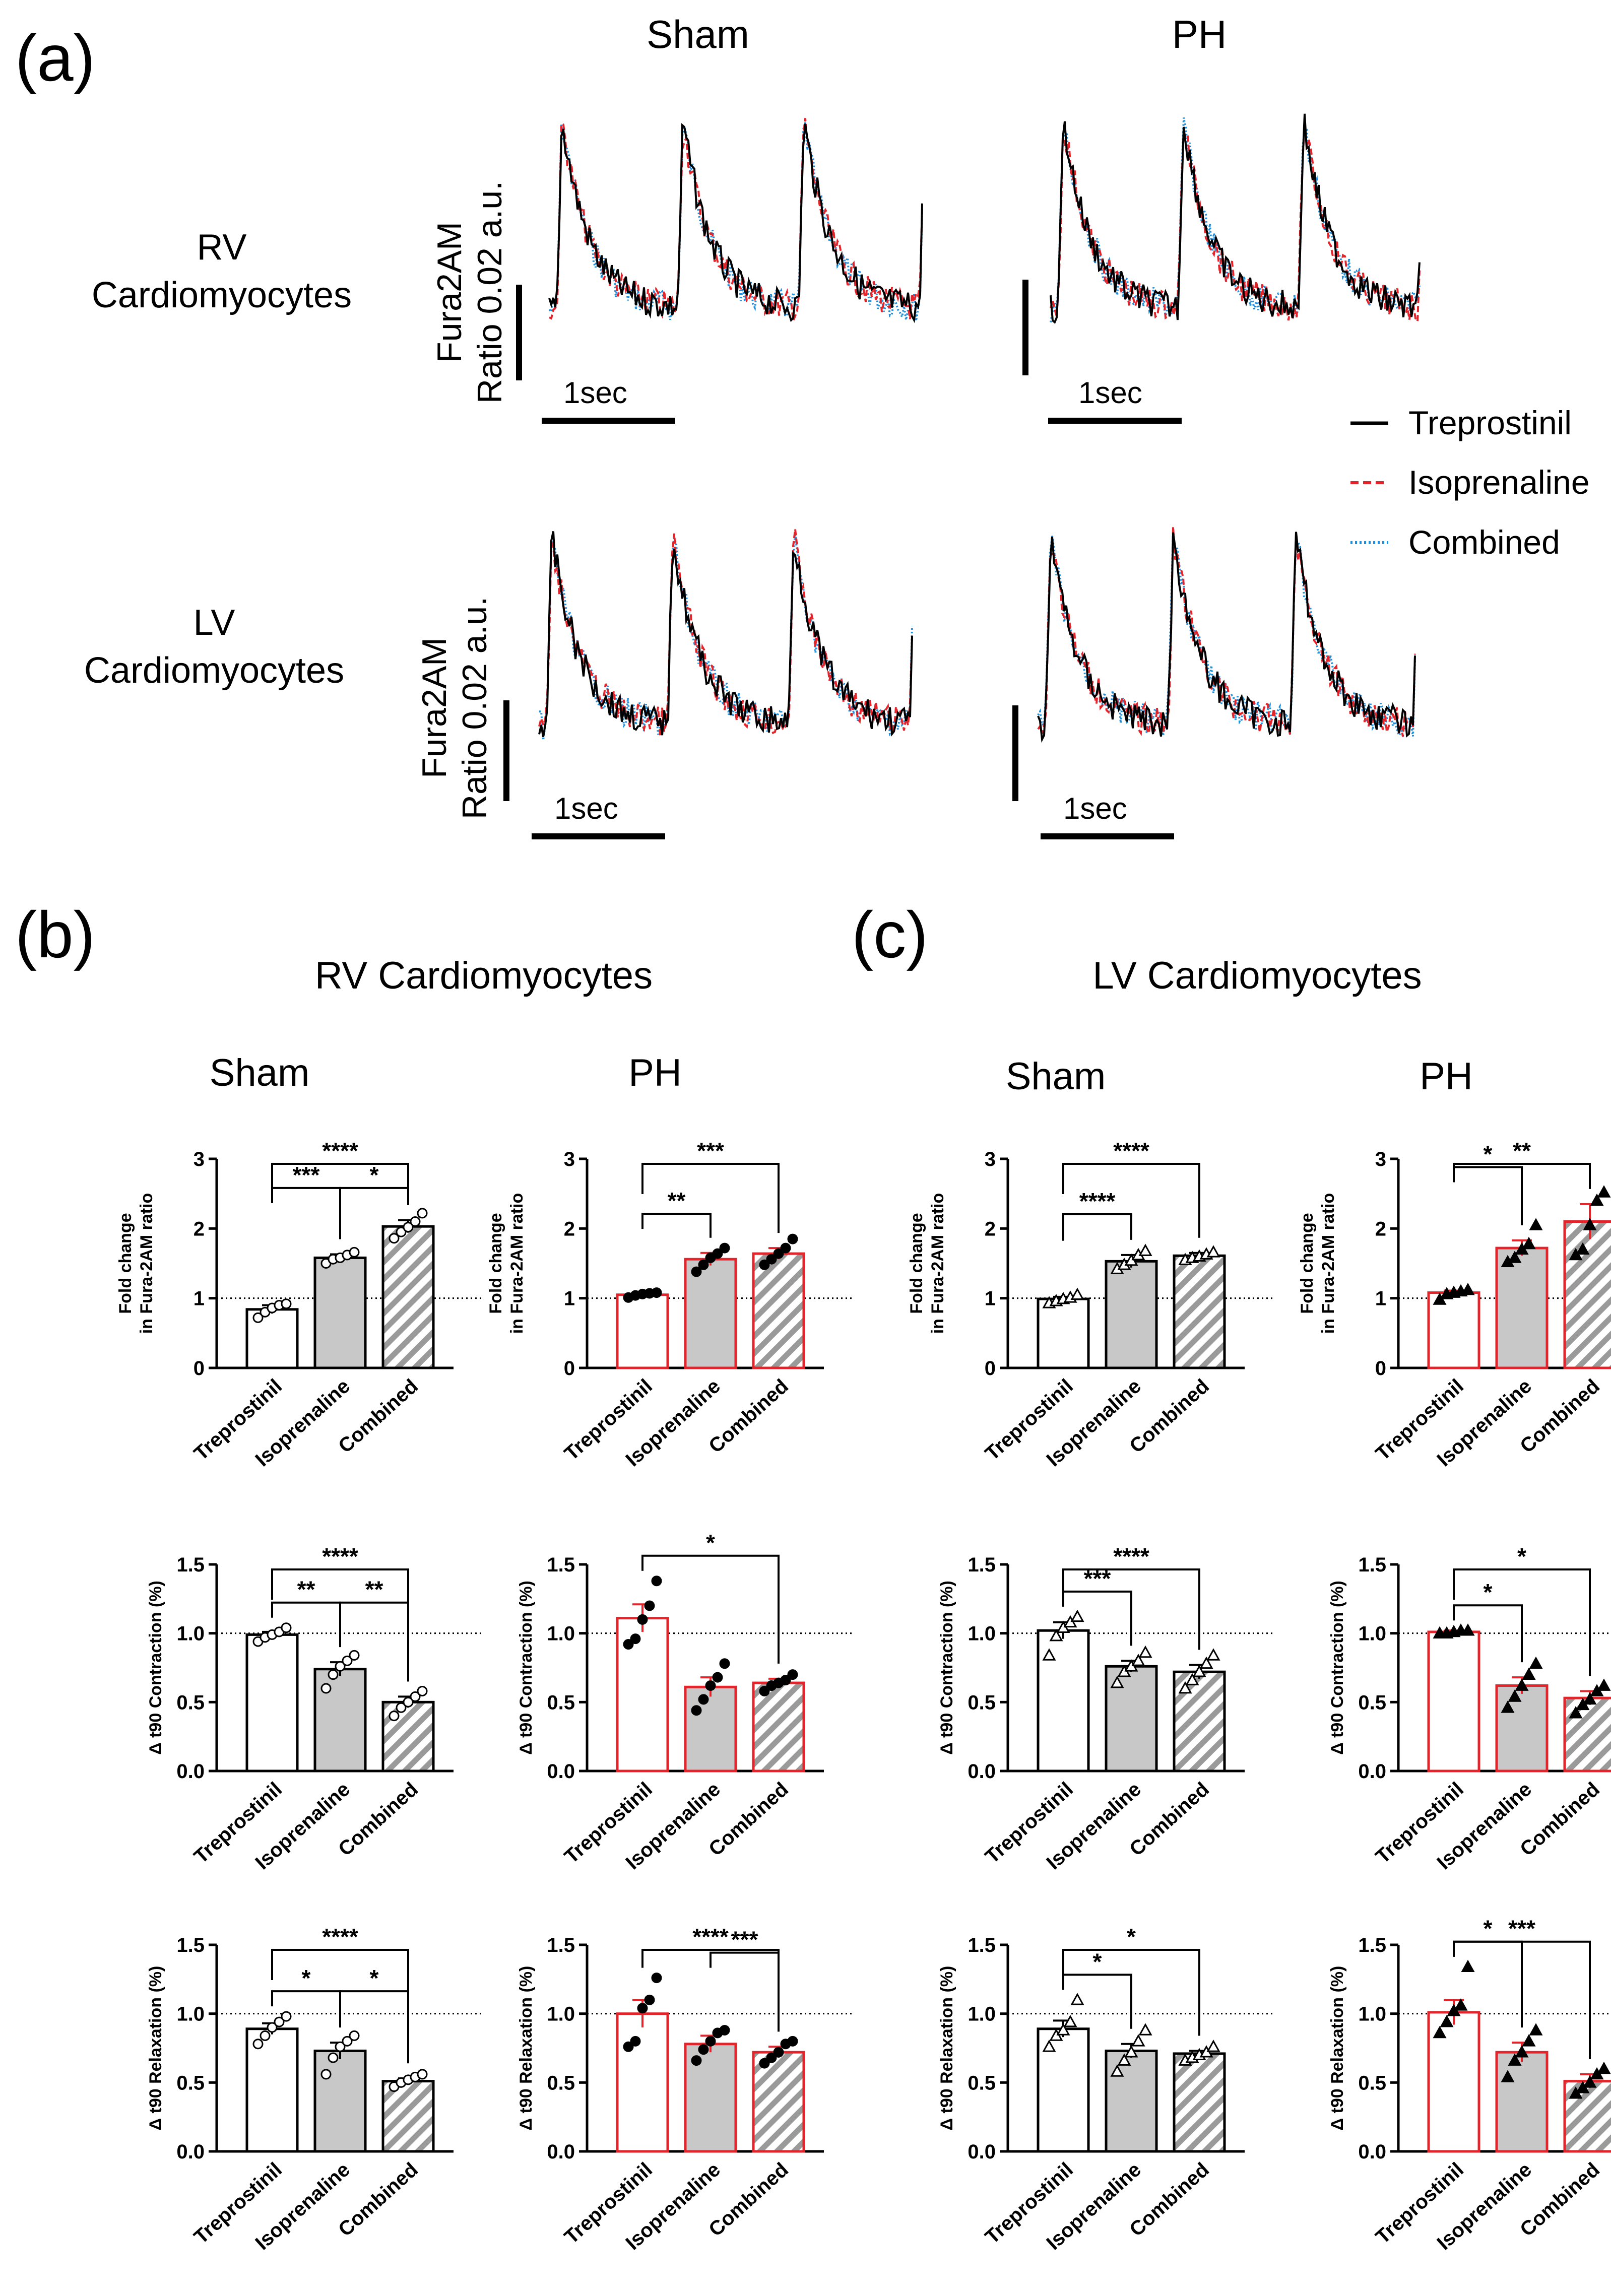 This screenshot has height=2296, width=1611. What do you see at coordinates (726, 637) in the screenshot?
I see `trace-lv-sham-combined` at bounding box center [726, 637].